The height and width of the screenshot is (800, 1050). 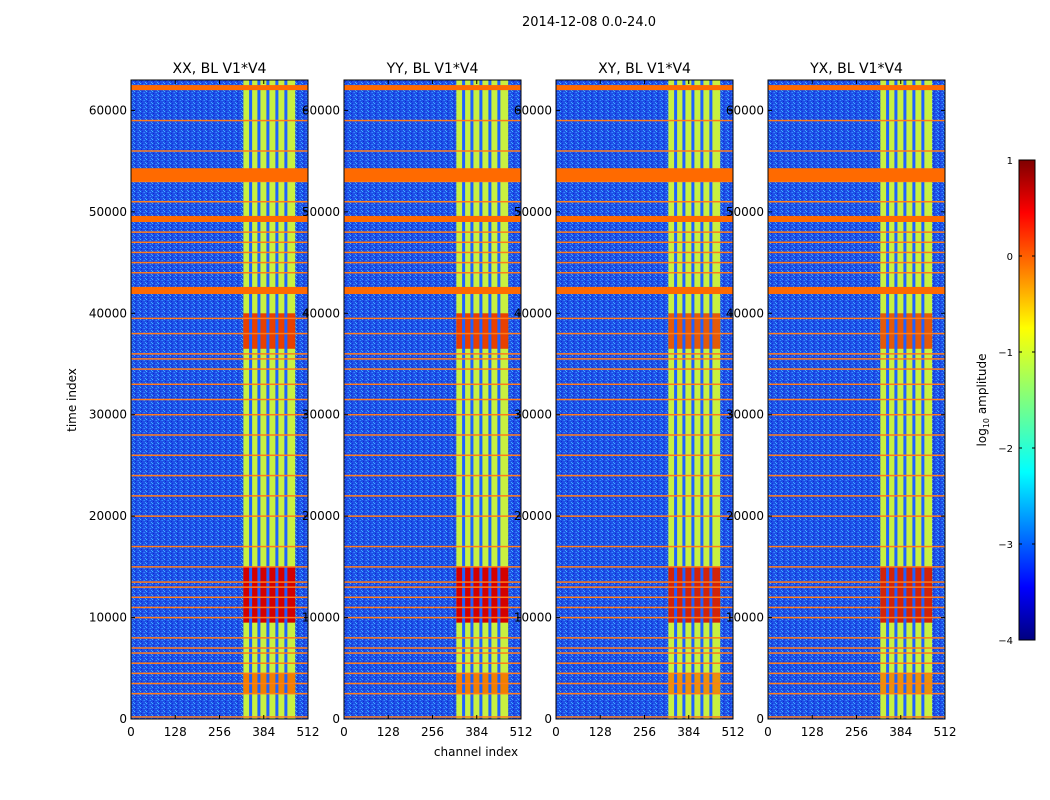 What do you see at coordinates (1005, 449) in the screenshot?
I see `colorbar-tick-label: −2` at bounding box center [1005, 449].